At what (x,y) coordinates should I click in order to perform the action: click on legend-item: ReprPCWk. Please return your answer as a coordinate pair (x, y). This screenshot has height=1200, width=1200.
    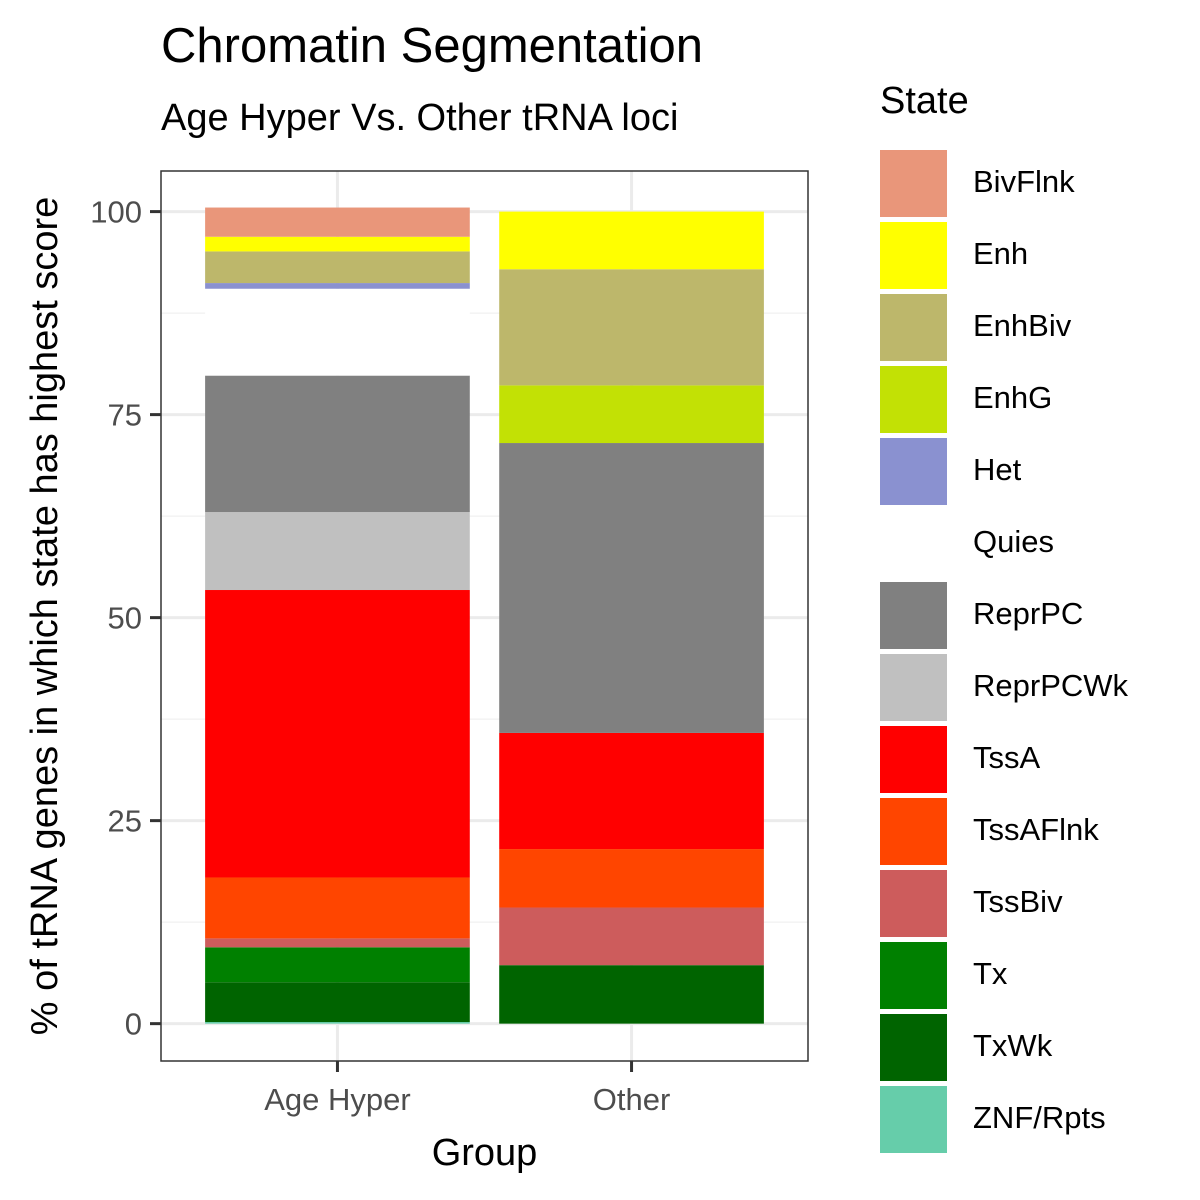
    Looking at the image, I should click on (1030, 688).